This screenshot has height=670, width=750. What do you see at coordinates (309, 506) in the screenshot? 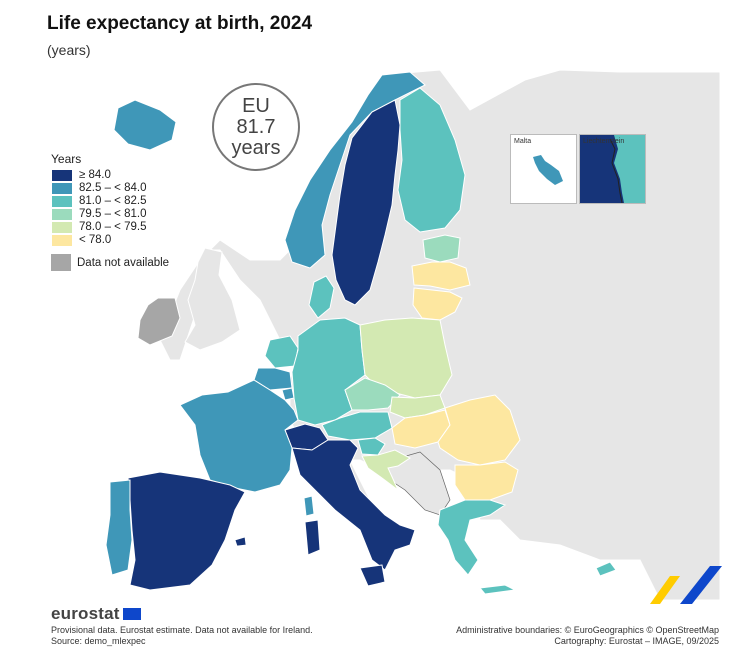
I see `country-france-corsica` at bounding box center [309, 506].